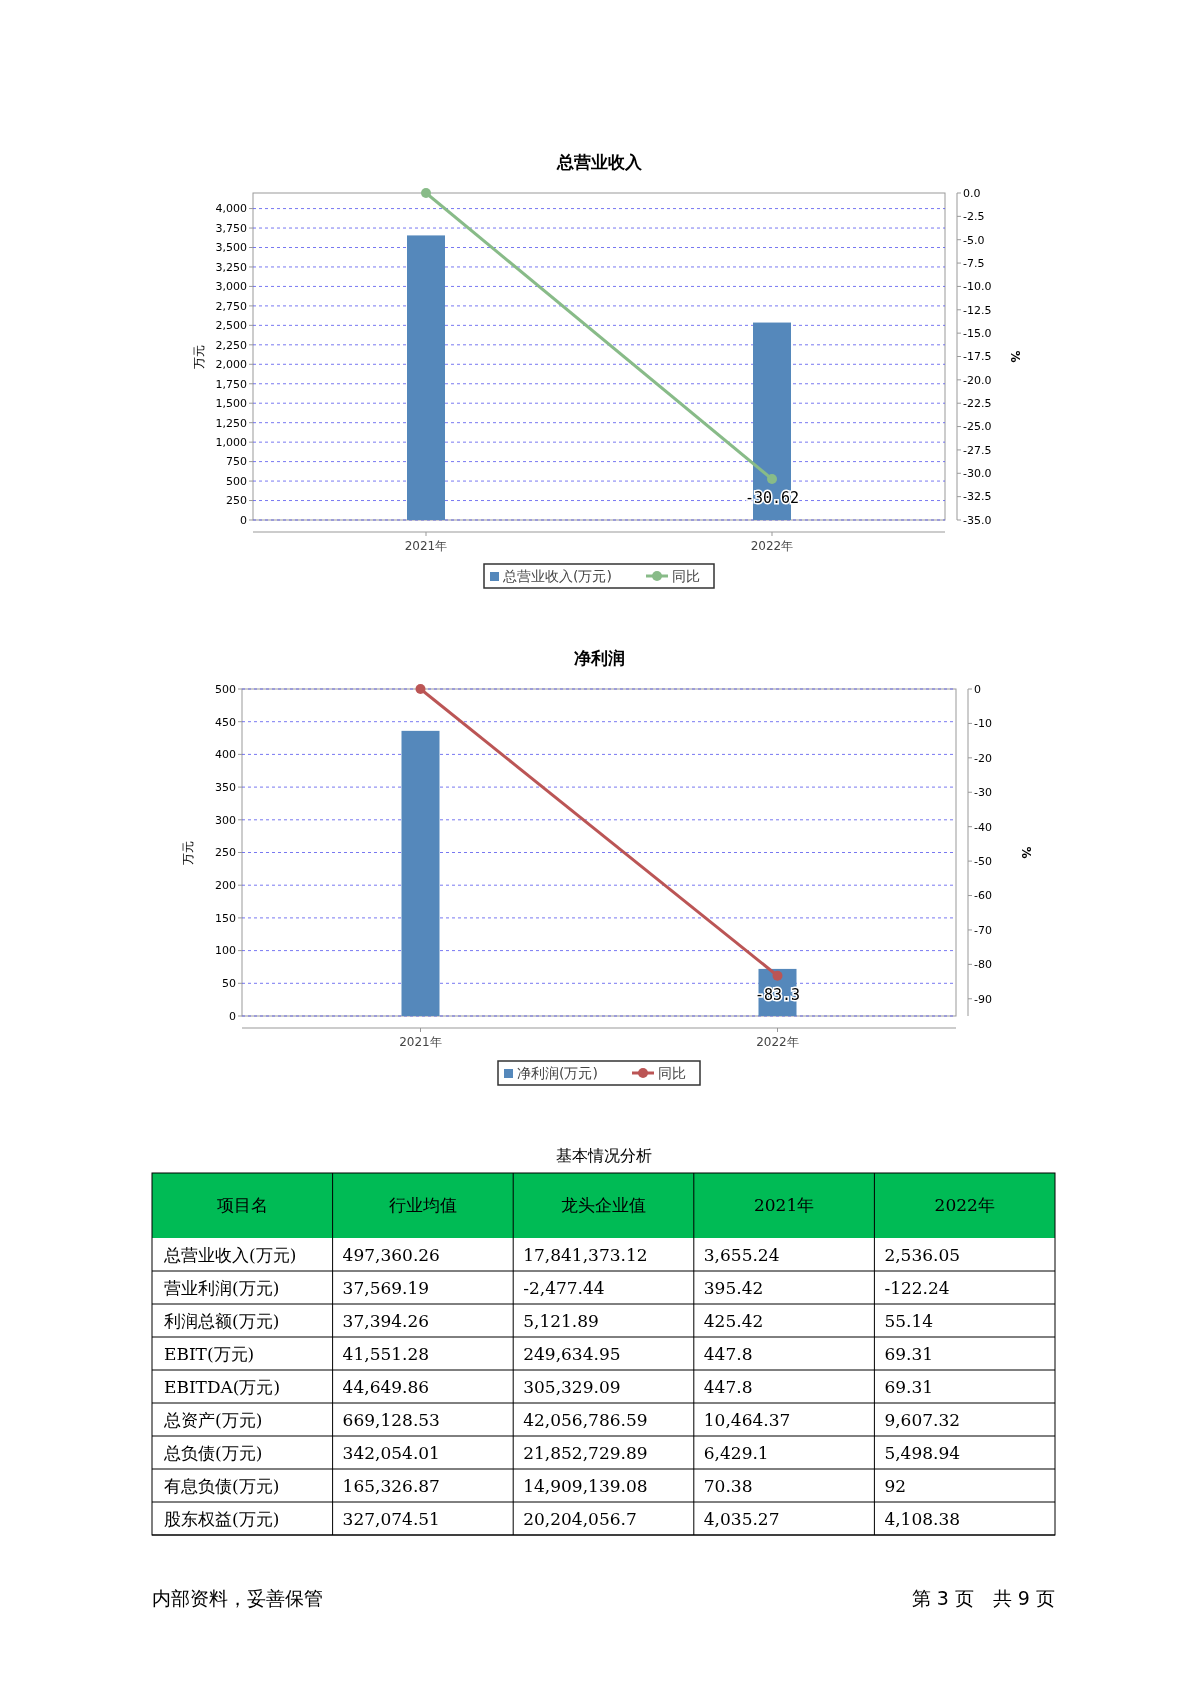 The image size is (1191, 1684). I want to click on y-tick-label: 2,750, so click(231, 306).